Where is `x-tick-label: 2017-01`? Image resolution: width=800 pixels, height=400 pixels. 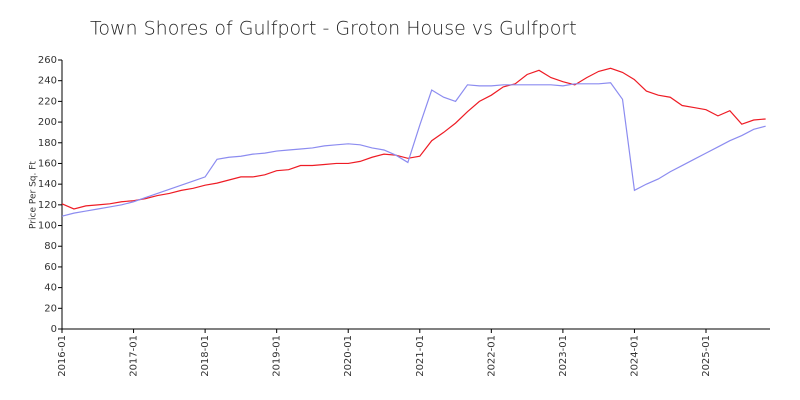
x-tick-label: 2017-01 is located at coordinates (134, 356).